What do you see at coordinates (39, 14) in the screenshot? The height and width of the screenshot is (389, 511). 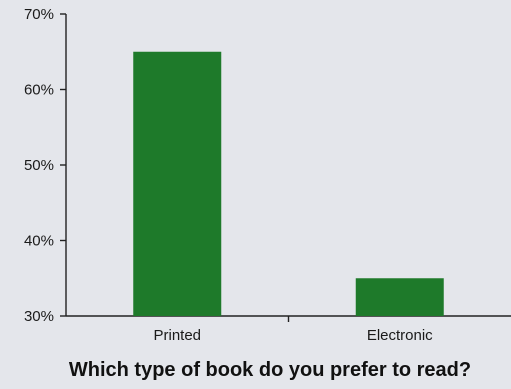 I see `y-tick-label: 70%` at bounding box center [39, 14].